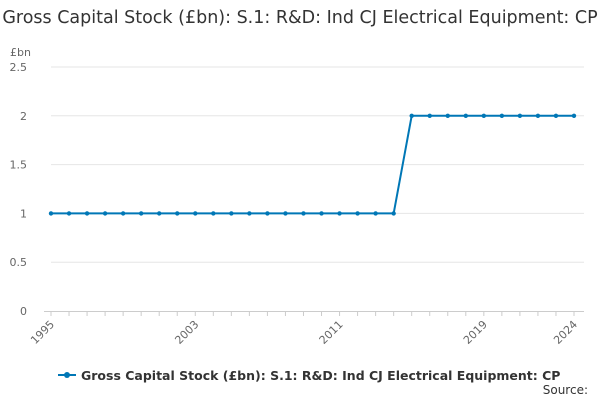 This screenshot has height=400, width=600. I want to click on source-label: Source:, so click(565, 390).